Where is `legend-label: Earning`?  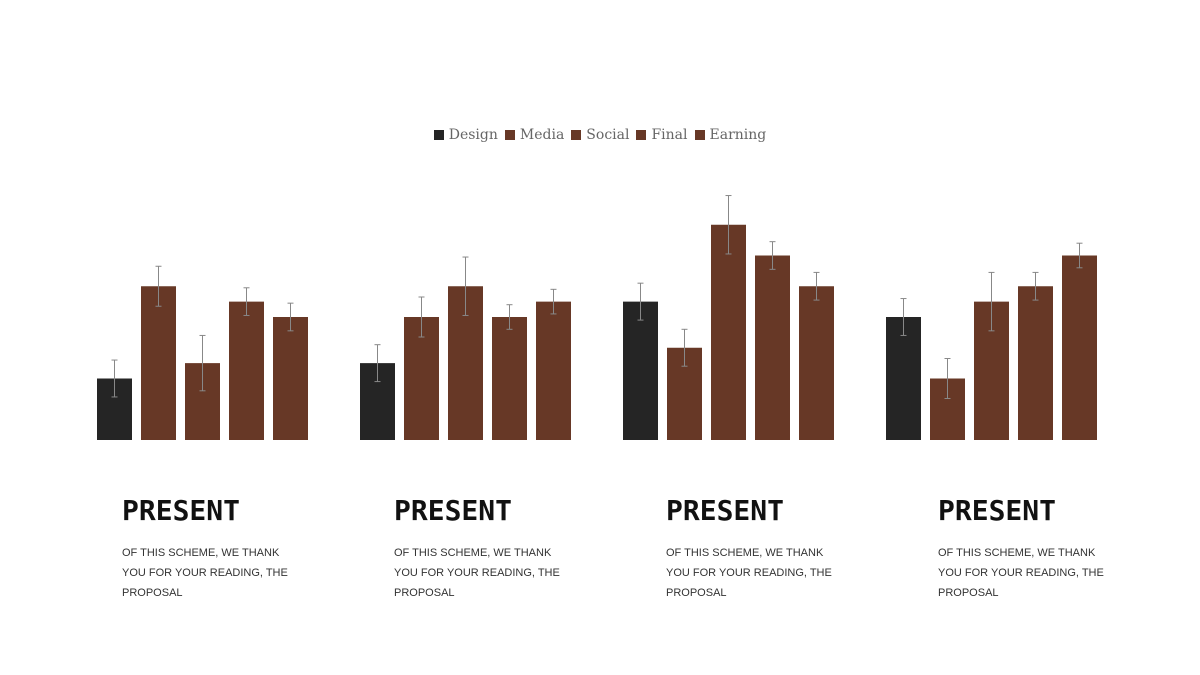
legend-label: Earning is located at coordinates (738, 135).